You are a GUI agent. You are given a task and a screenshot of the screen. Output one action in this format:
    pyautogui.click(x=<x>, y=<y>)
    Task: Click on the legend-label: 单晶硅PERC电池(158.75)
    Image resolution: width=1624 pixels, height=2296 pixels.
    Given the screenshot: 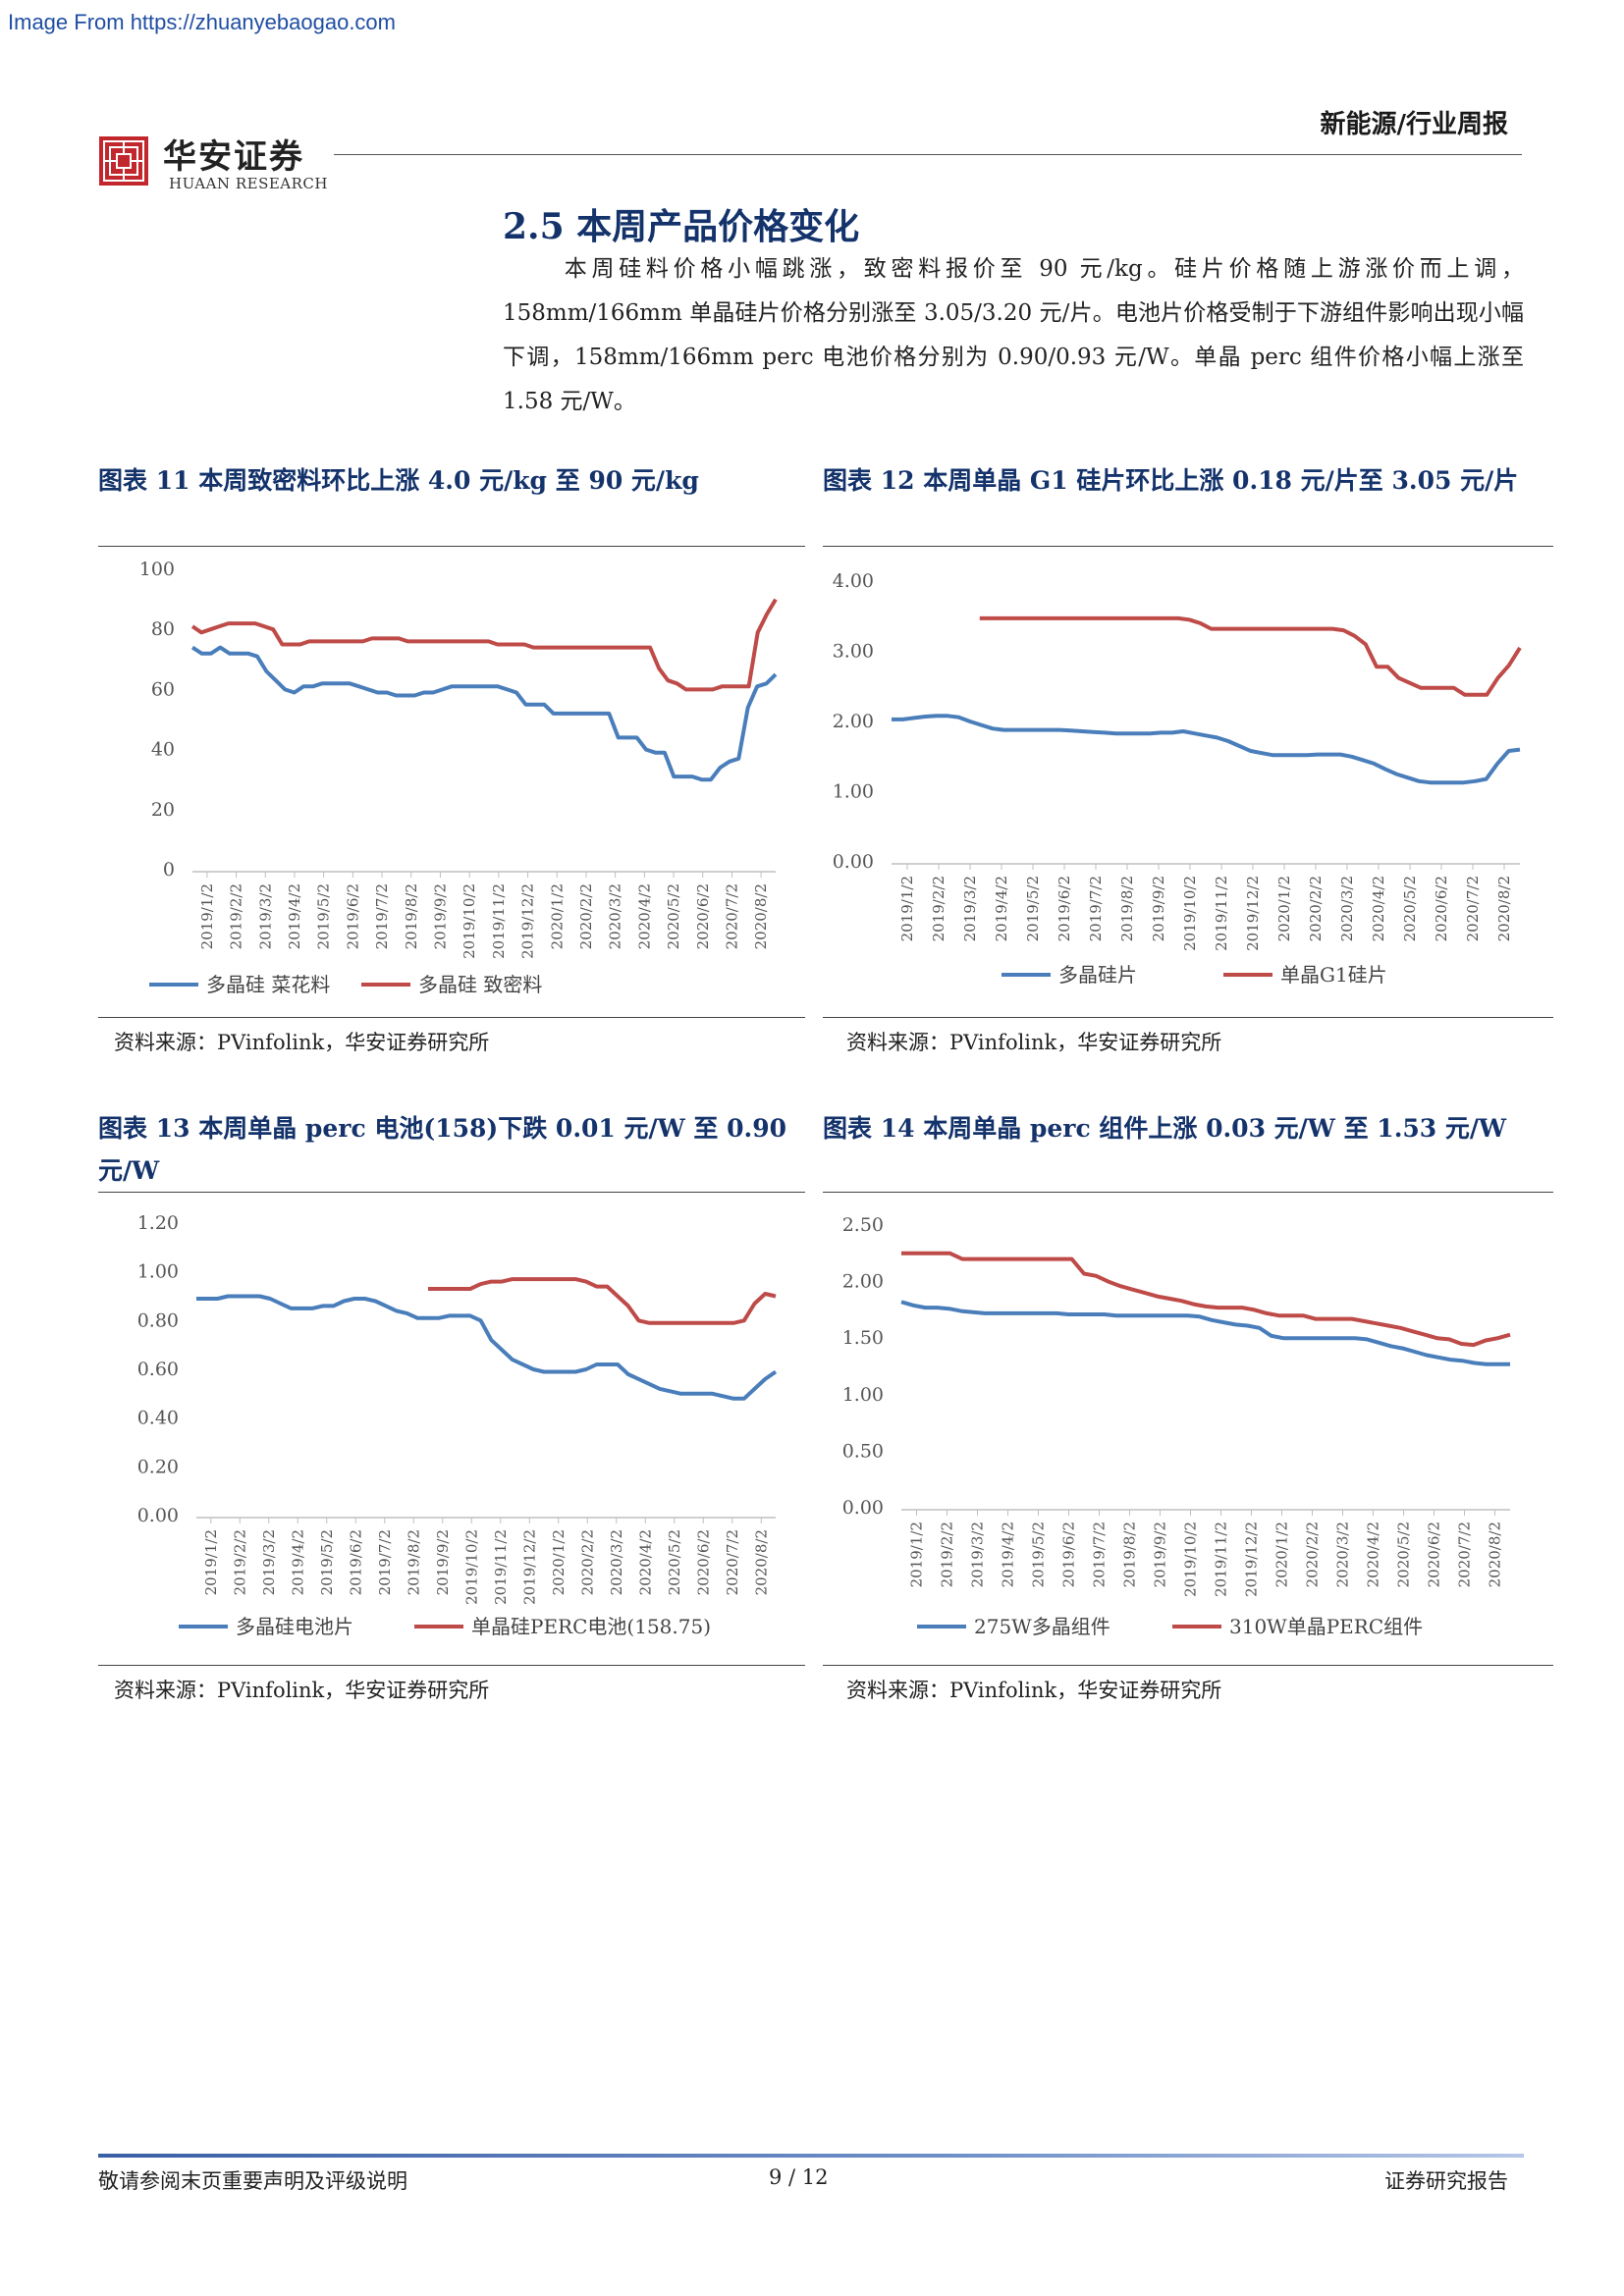 What is the action you would take?
    pyautogui.click(x=591, y=1626)
    